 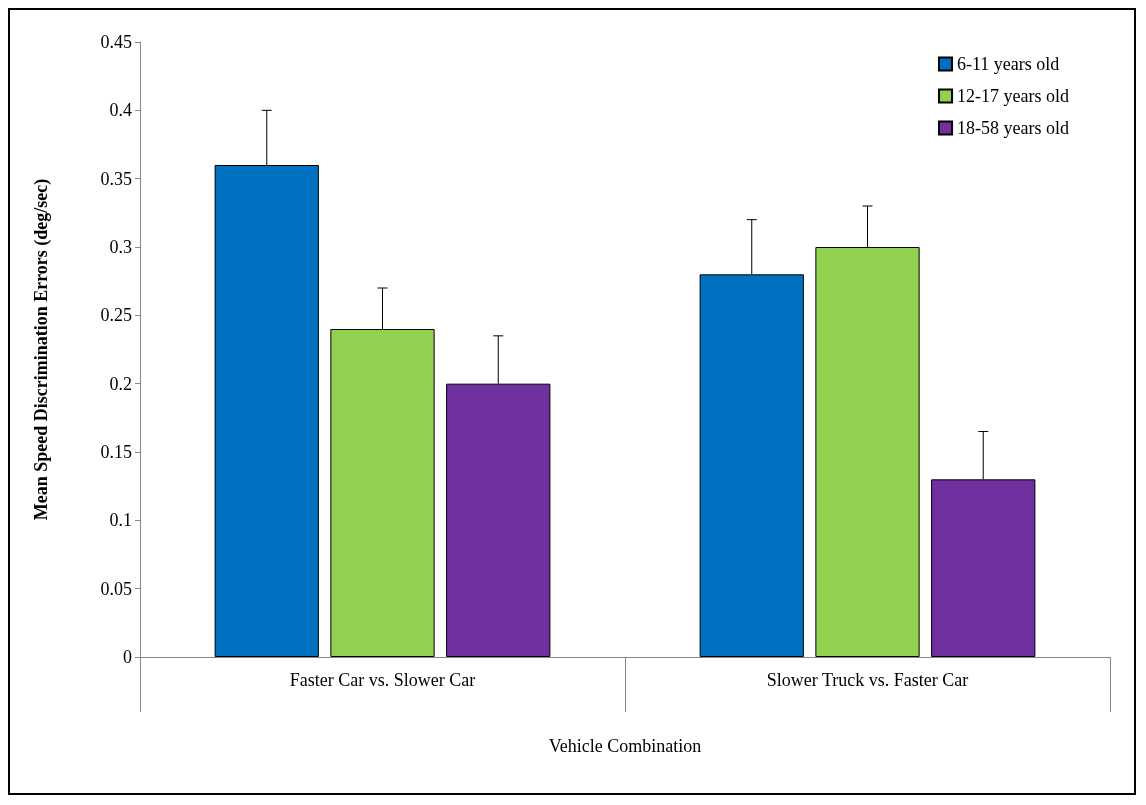 What do you see at coordinates (382, 680) in the screenshot?
I see `x-tick-label: Faster Car vs. Slower Car` at bounding box center [382, 680].